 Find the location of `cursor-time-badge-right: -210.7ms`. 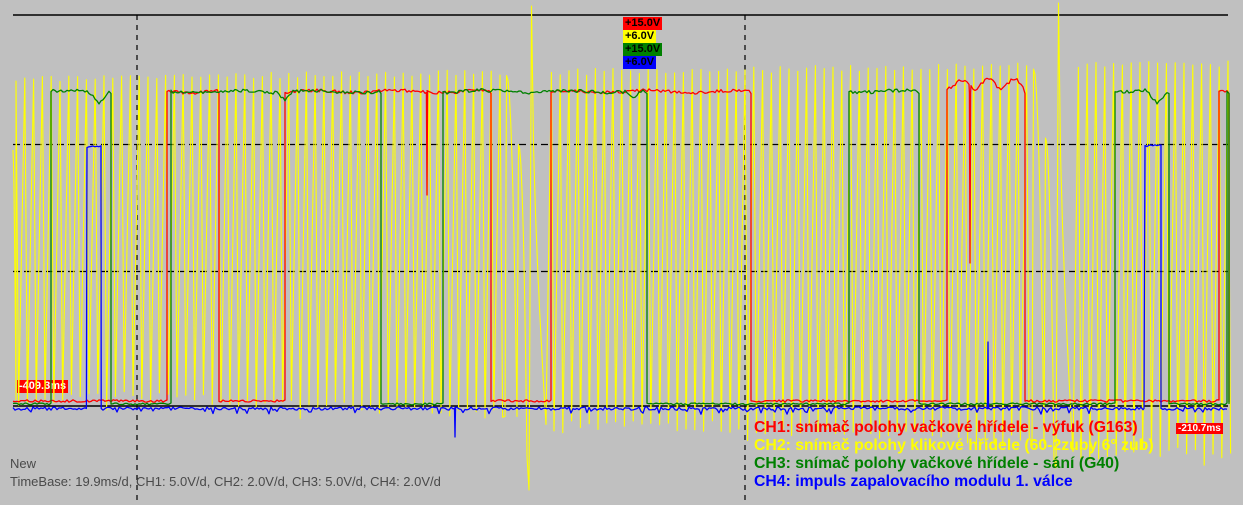

cursor-time-badge-right: -210.7ms is located at coordinates (1199, 428).